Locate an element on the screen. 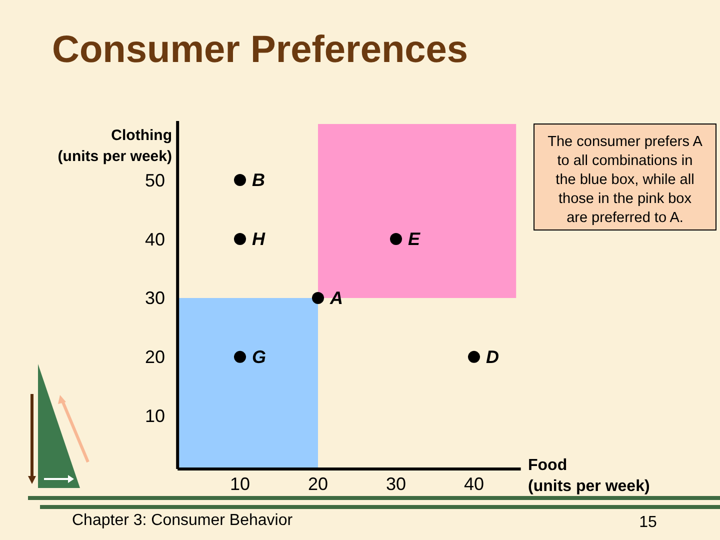 This screenshot has height=540, width=720. x-tick-label: 30 is located at coordinates (396, 484).